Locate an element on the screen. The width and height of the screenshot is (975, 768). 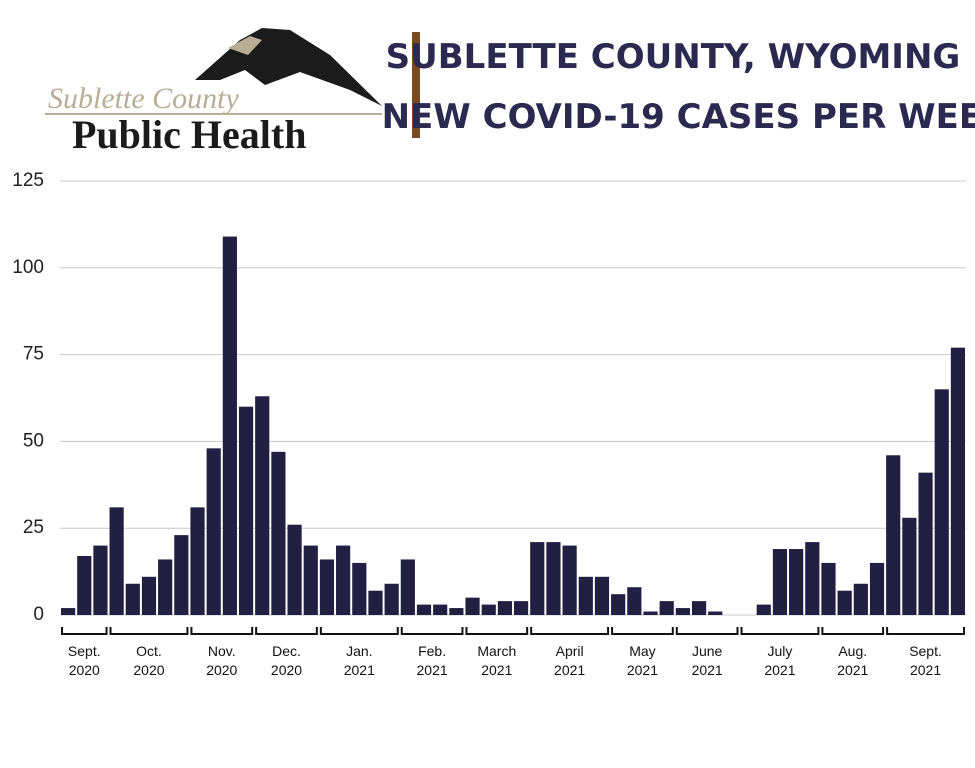
x-group-month: June is located at coordinates (707, 651).